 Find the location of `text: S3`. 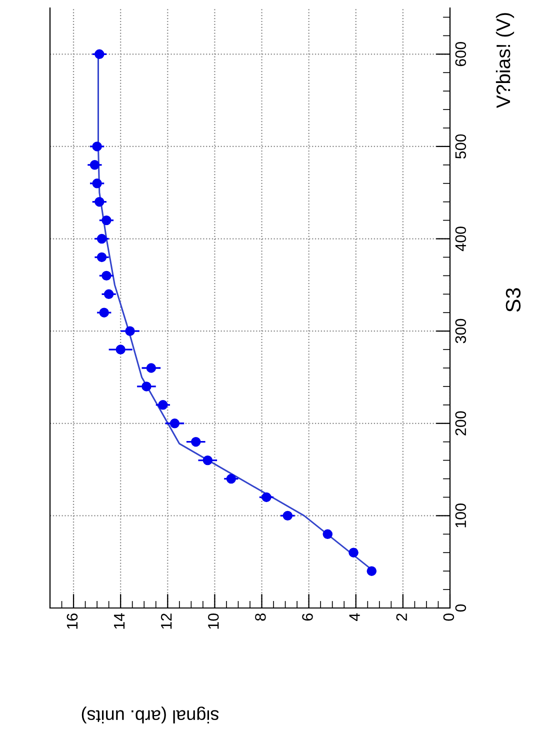

text: S3 is located at coordinates (513, 300).